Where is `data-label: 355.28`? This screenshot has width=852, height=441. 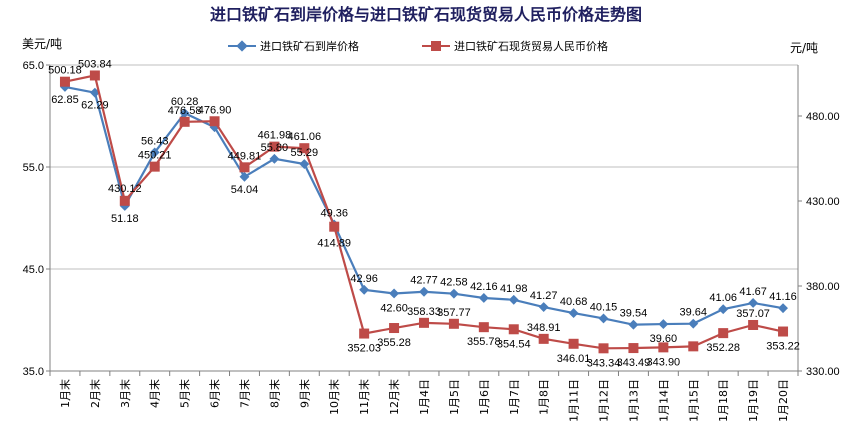 data-label: 355.28 is located at coordinates (394, 343).